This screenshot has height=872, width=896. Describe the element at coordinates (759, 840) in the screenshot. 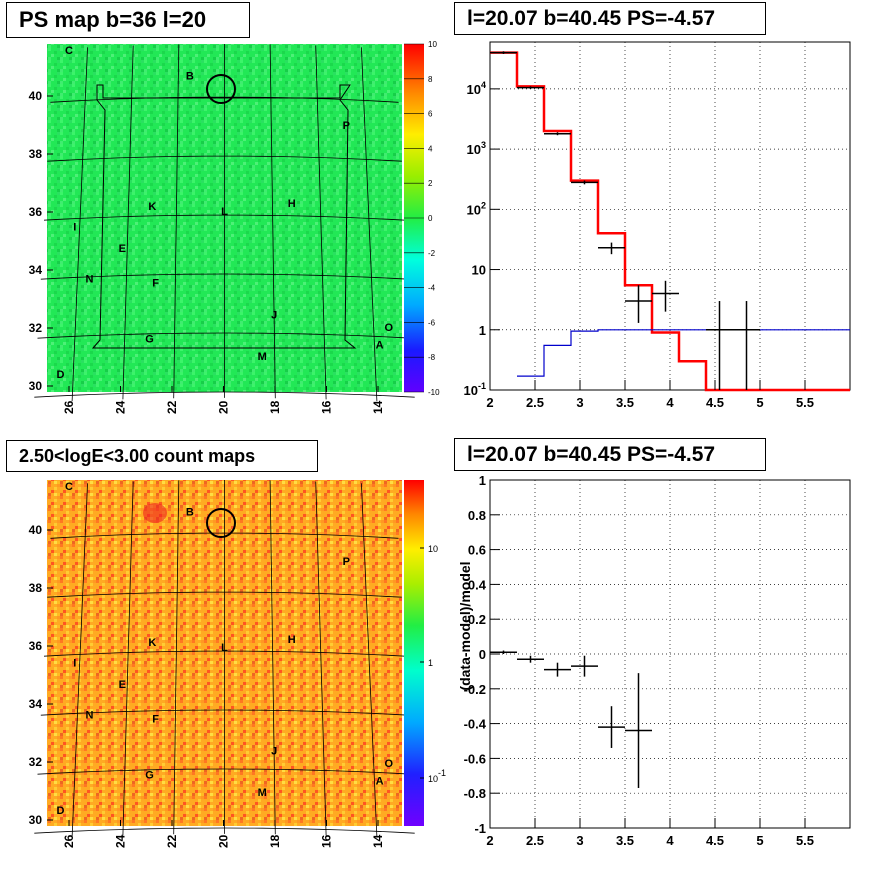

I see `residual-x-tick-label: 5` at that location.